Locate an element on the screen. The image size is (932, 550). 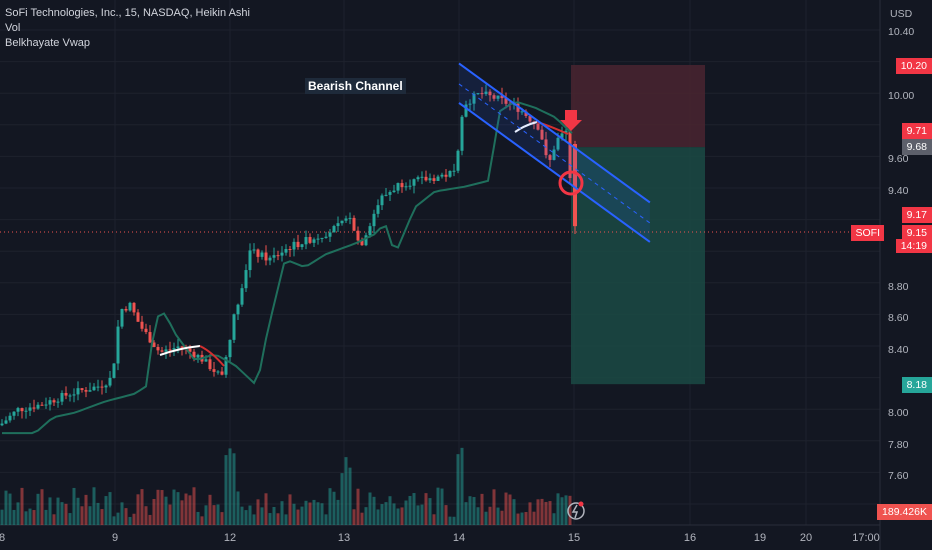
x-tick: 14 is located at coordinates (459, 538).